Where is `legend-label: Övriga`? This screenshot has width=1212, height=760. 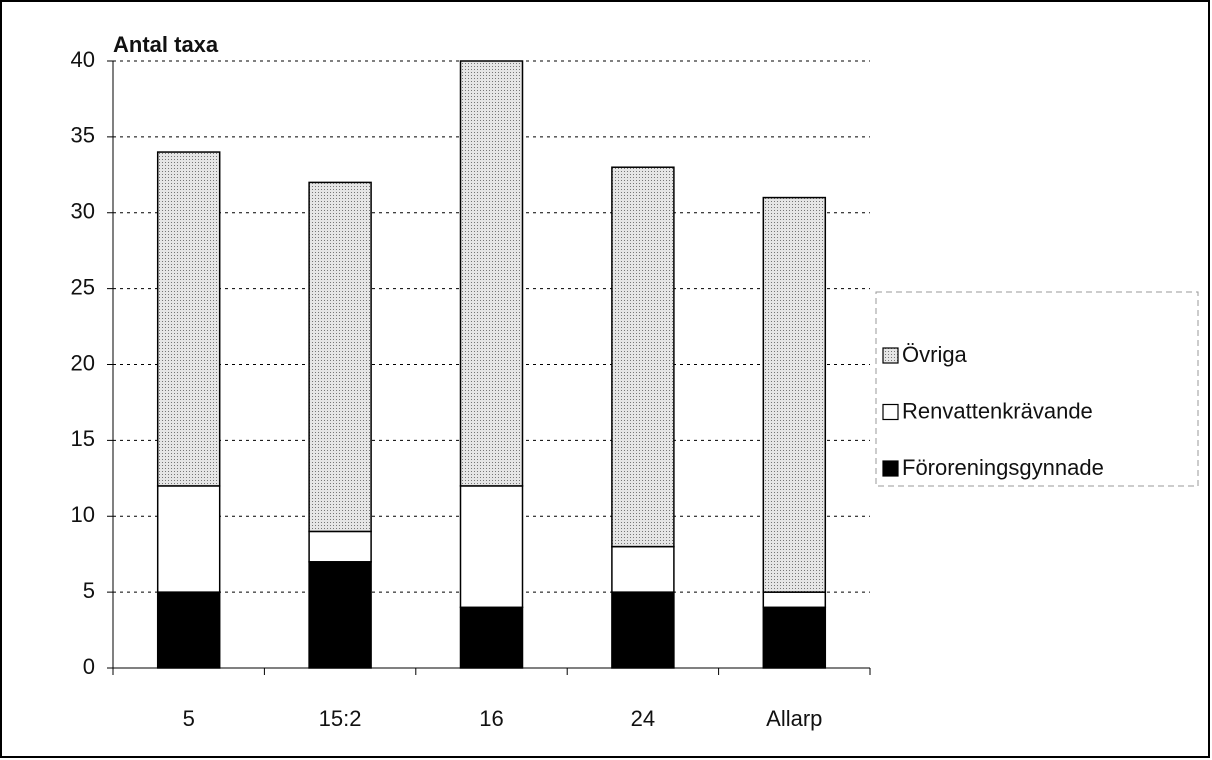
legend-label: Övriga is located at coordinates (935, 354).